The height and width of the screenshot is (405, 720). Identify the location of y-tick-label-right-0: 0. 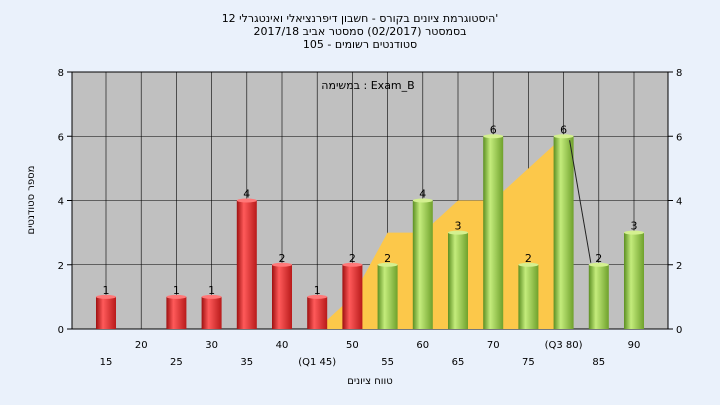
(679, 330).